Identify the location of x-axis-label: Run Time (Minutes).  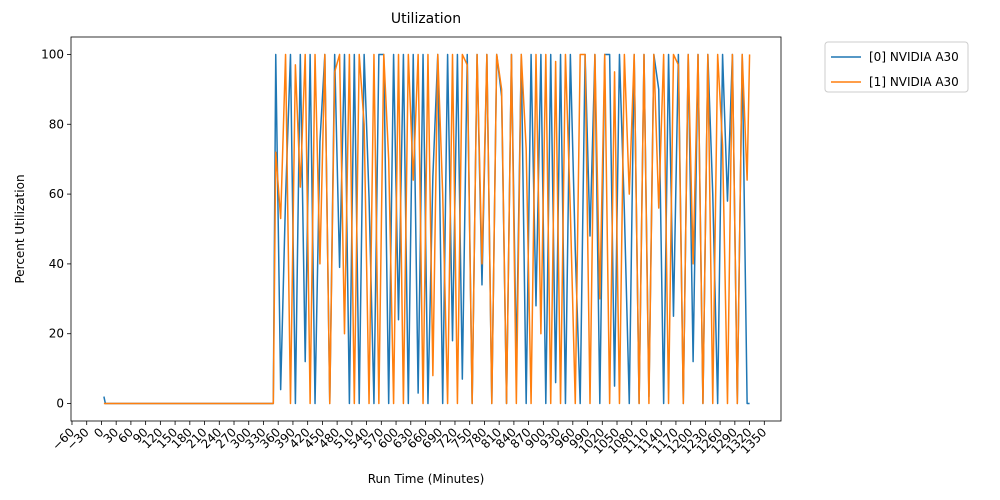
(426, 479).